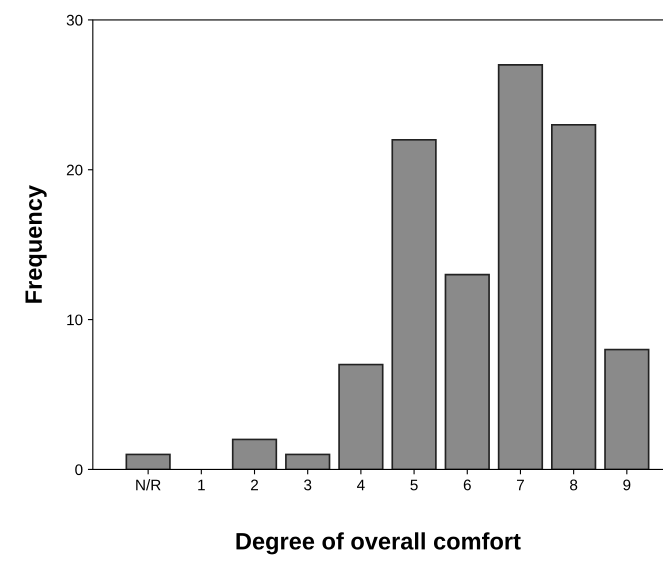 Image resolution: width=663 pixels, height=569 pixels. What do you see at coordinates (78, 470) in the screenshot?
I see `y-tick-label: 0` at bounding box center [78, 470].